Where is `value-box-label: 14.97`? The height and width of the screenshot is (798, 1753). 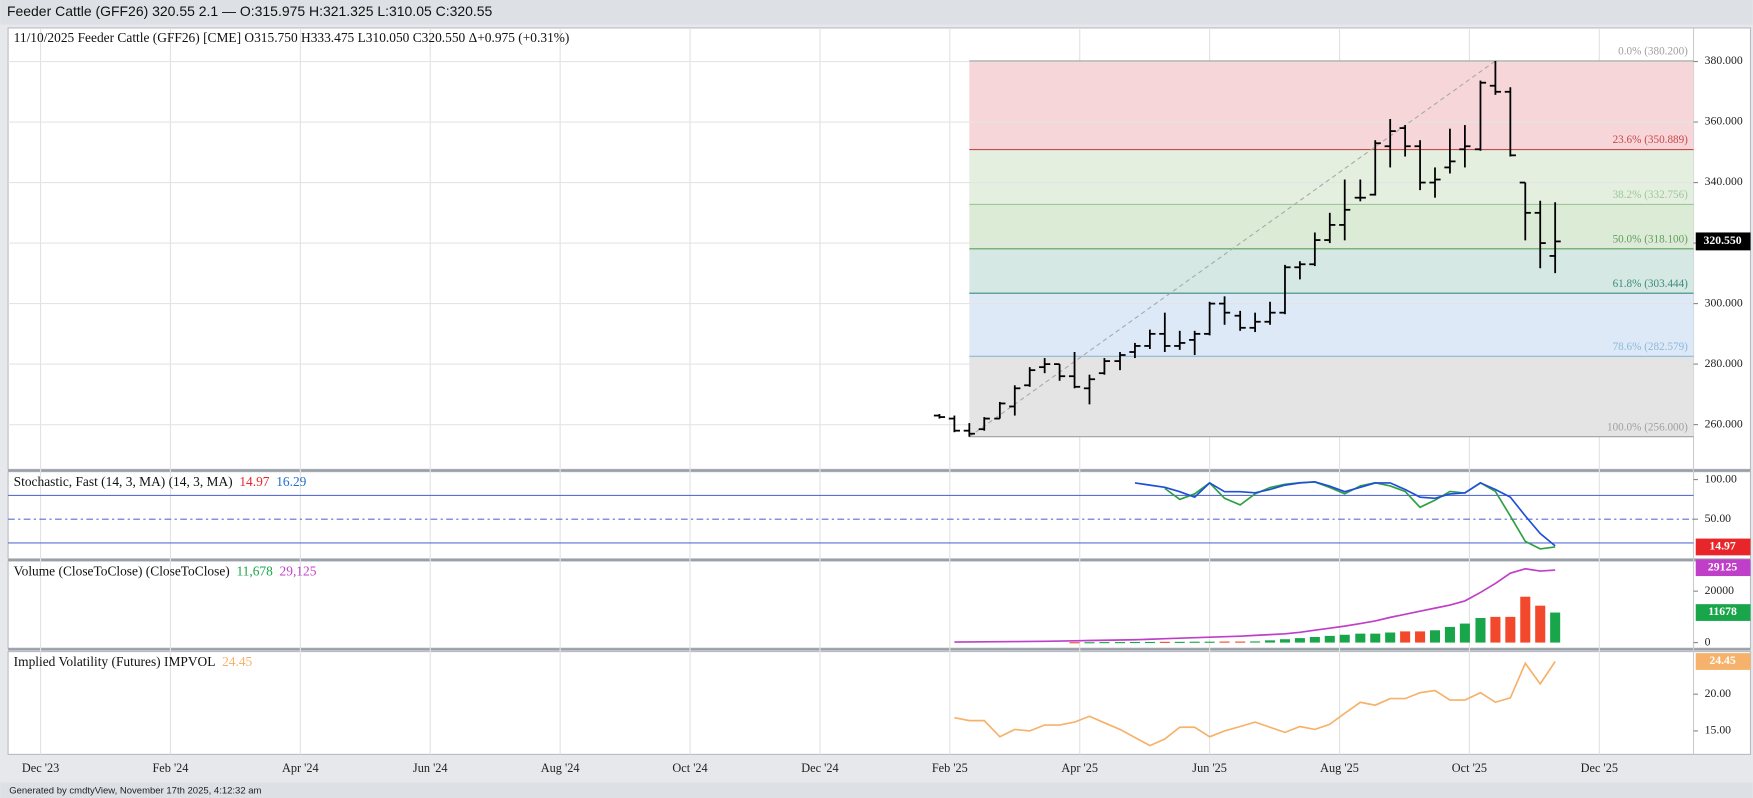
value-box-label: 14.97 is located at coordinates (1722, 546).